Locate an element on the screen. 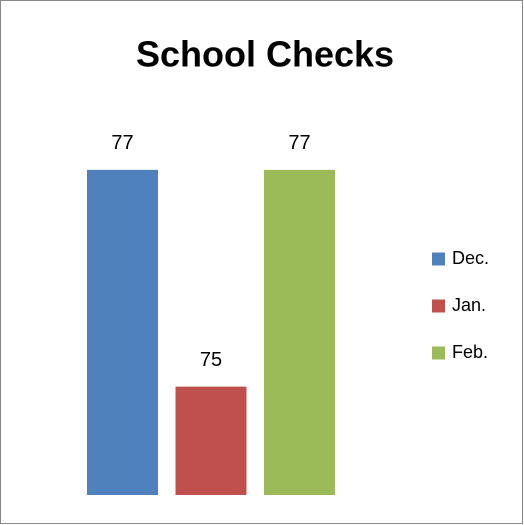 This screenshot has height=525, width=524. data-label: 75 is located at coordinates (211, 360).